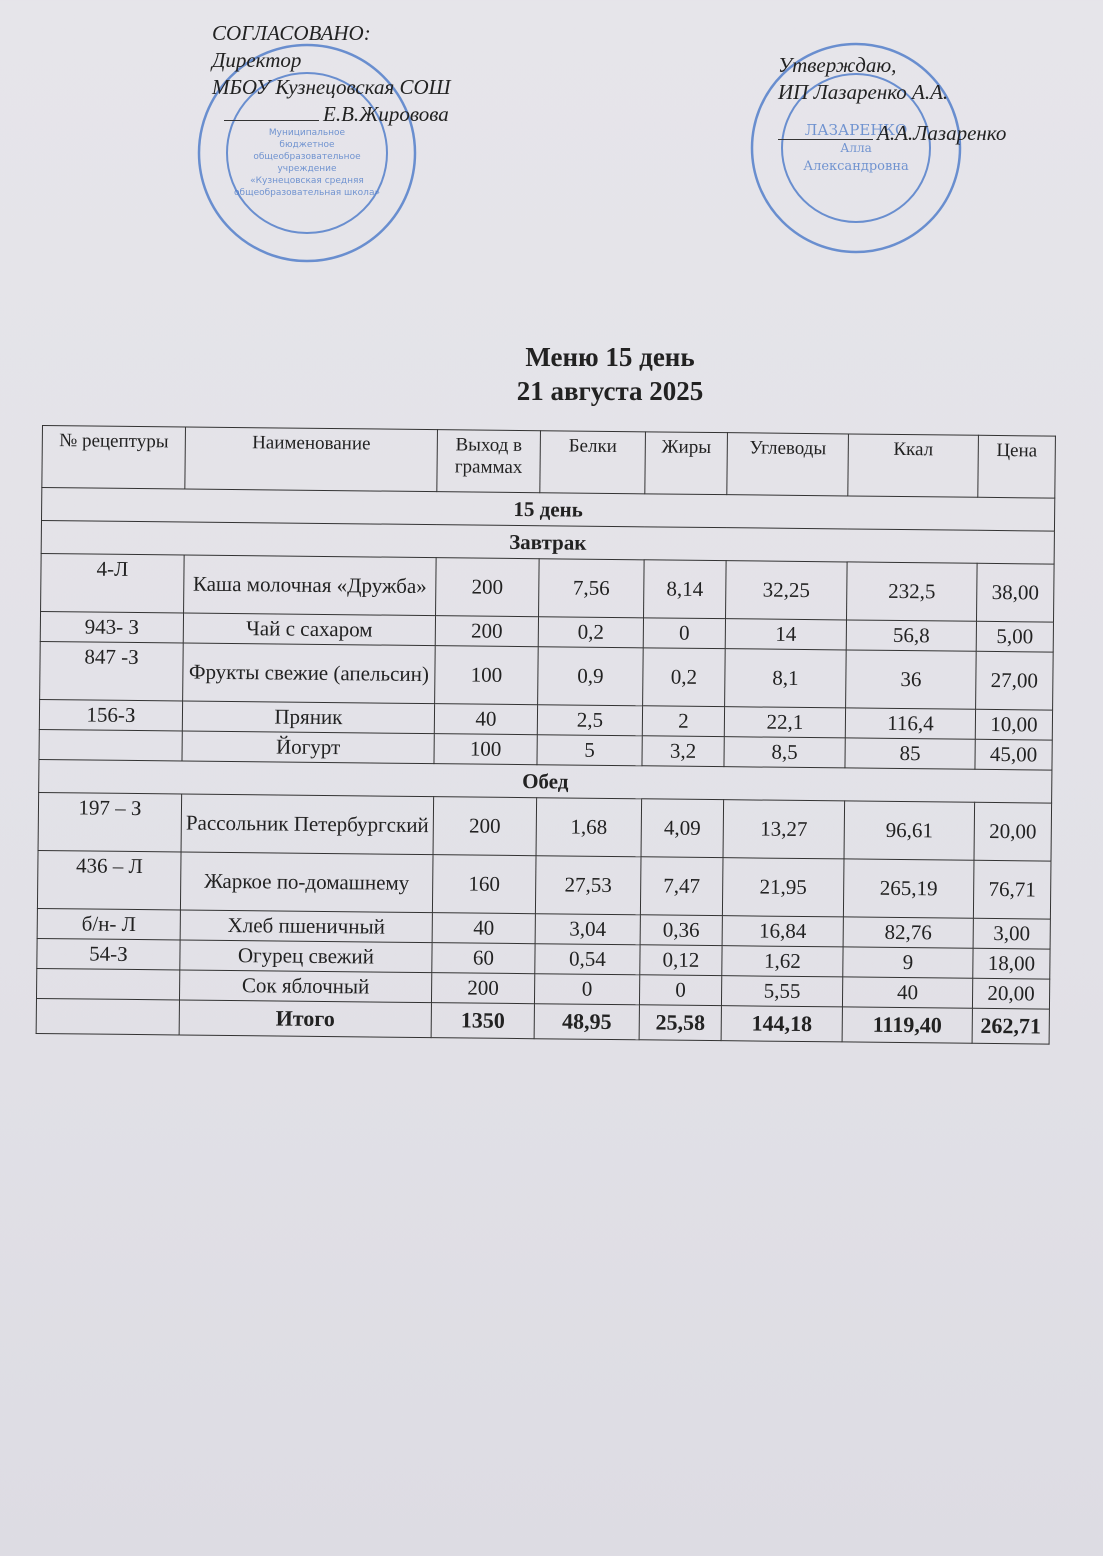 This screenshot has height=1556, width=1103. Describe the element at coordinates (1015, 593) in the screenshot. I see `price: 38,00` at that location.